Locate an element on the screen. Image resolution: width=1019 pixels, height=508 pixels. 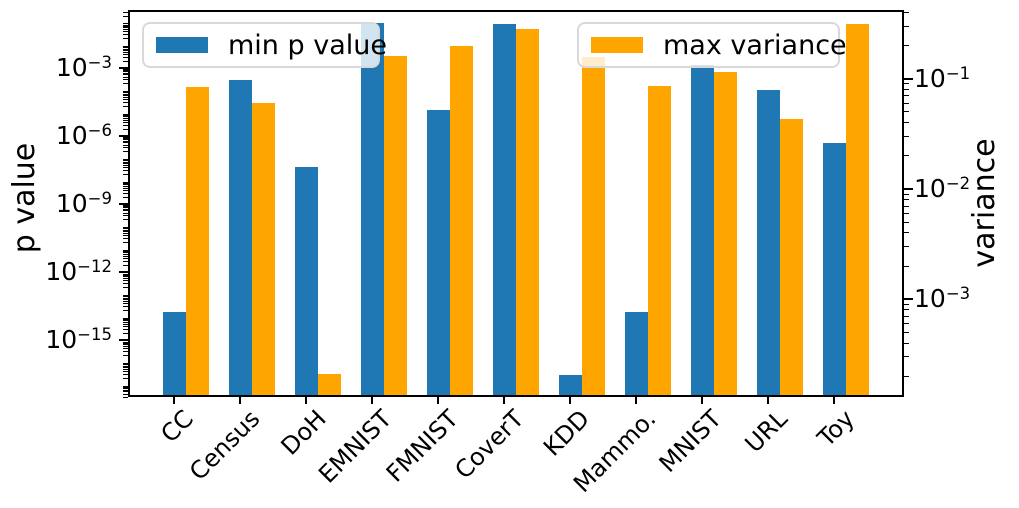
bar-max-variance-FMNIST is located at coordinates (461, 220).